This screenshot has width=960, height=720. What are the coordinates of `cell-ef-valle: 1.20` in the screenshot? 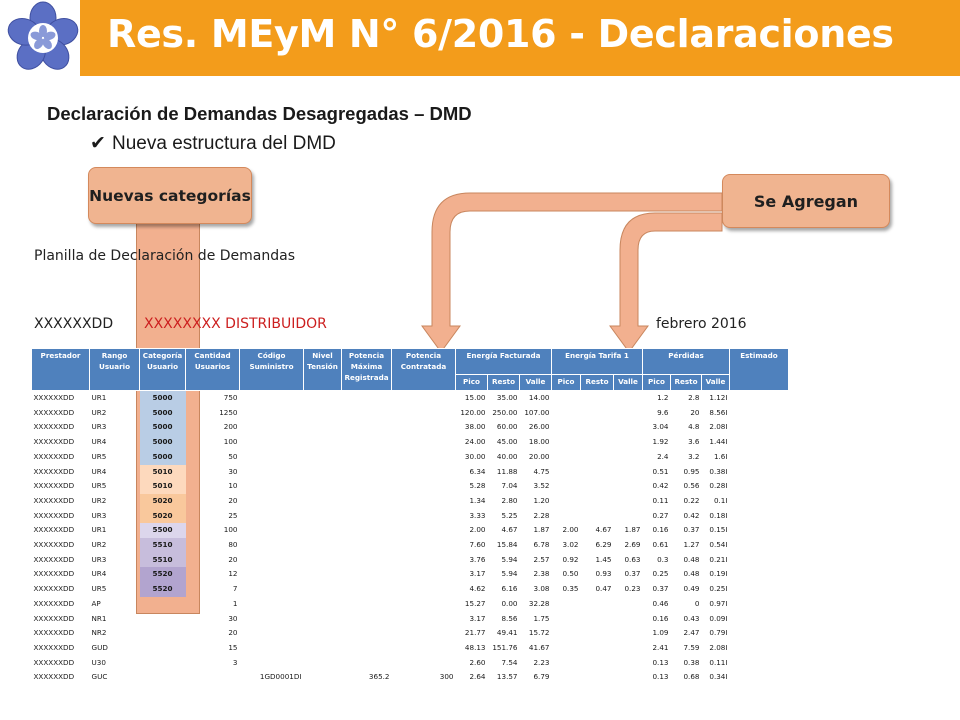 It's located at (541, 500).